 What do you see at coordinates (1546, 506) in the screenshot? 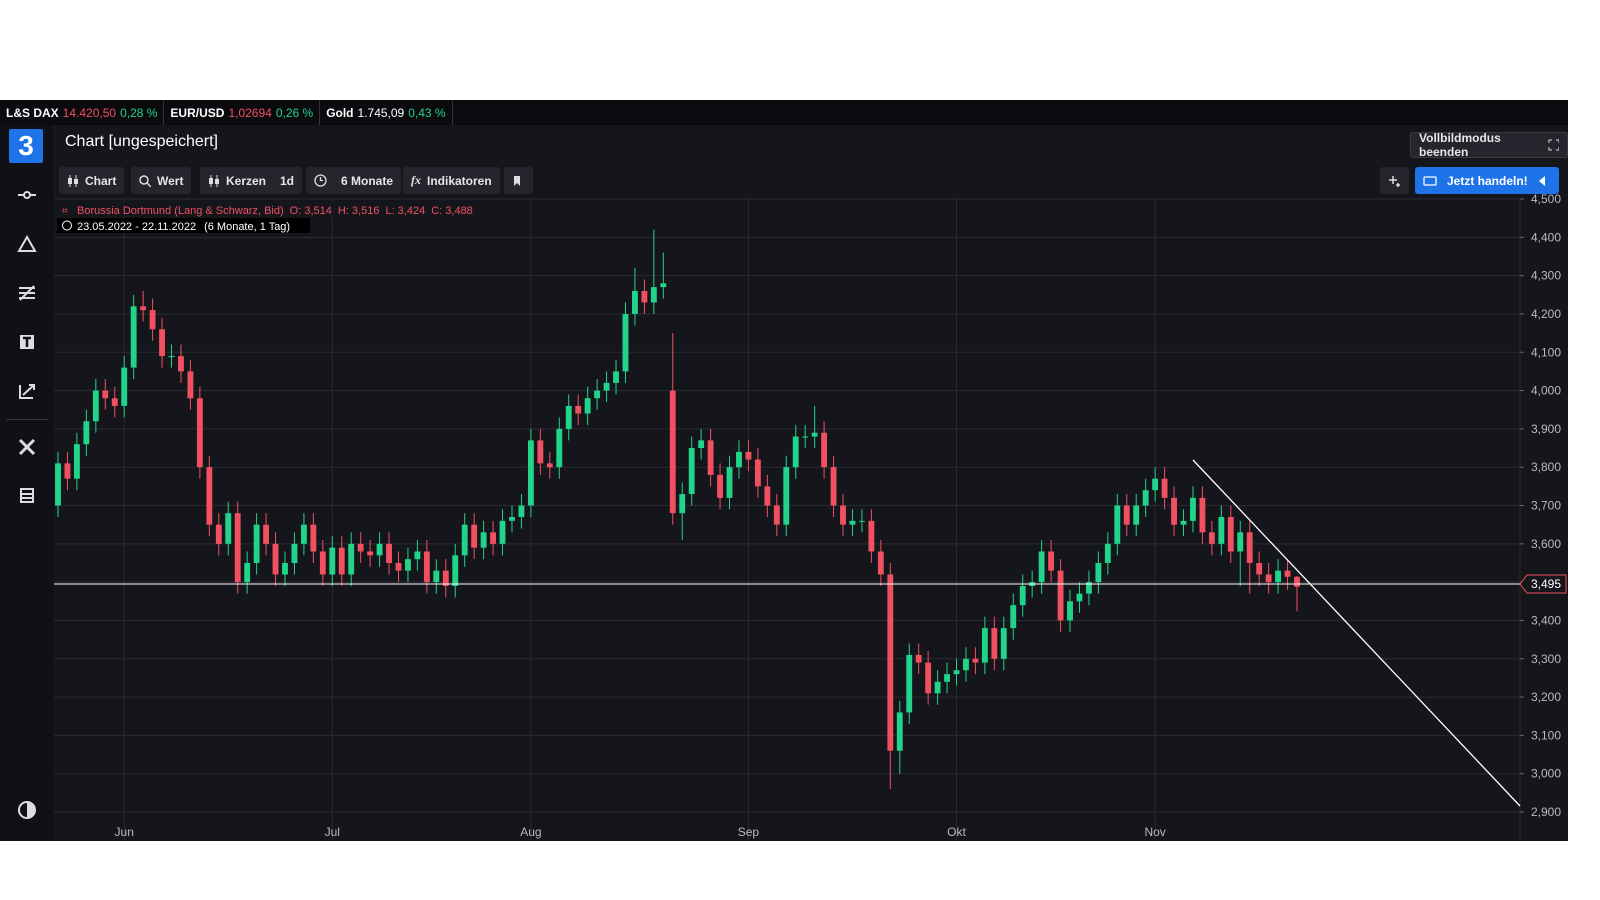
I see `y-tick-label: 3,700` at bounding box center [1546, 506].